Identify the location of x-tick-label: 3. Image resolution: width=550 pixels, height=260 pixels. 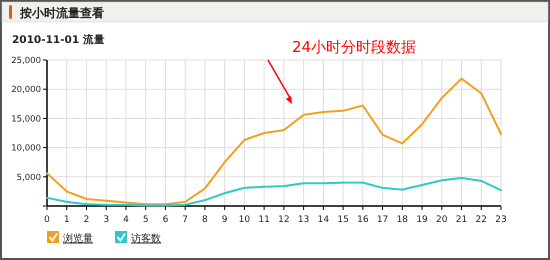
(106, 220).